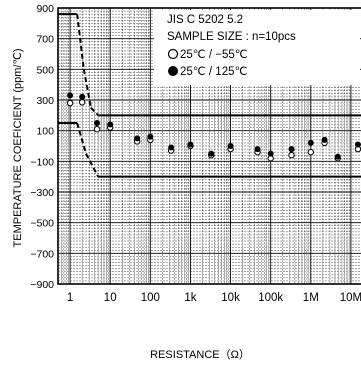 This screenshot has width=361, height=372. What do you see at coordinates (45, 9) in the screenshot?
I see `y-tick-label: 900` at bounding box center [45, 9].